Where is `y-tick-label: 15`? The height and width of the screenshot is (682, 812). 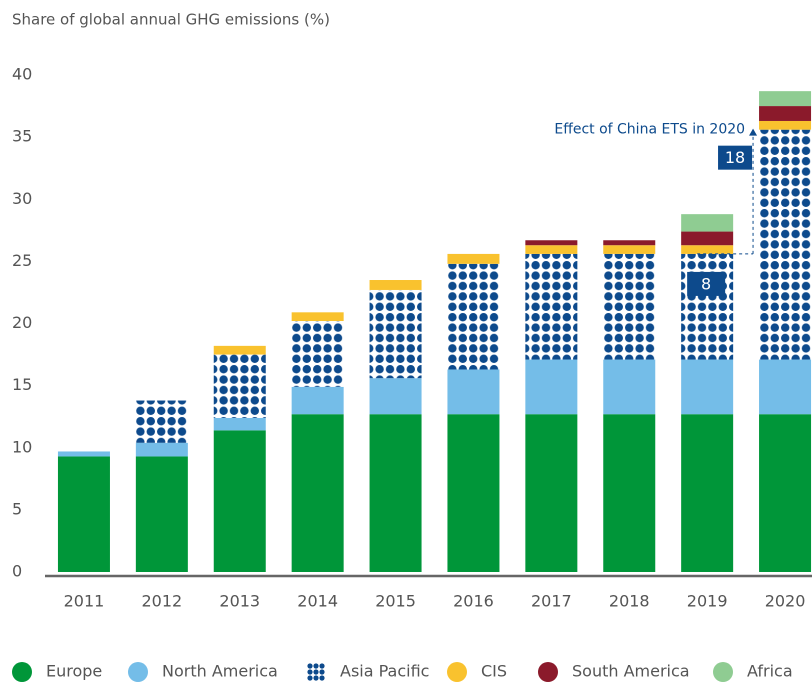 y-tick-label: 15 is located at coordinates (22, 384).